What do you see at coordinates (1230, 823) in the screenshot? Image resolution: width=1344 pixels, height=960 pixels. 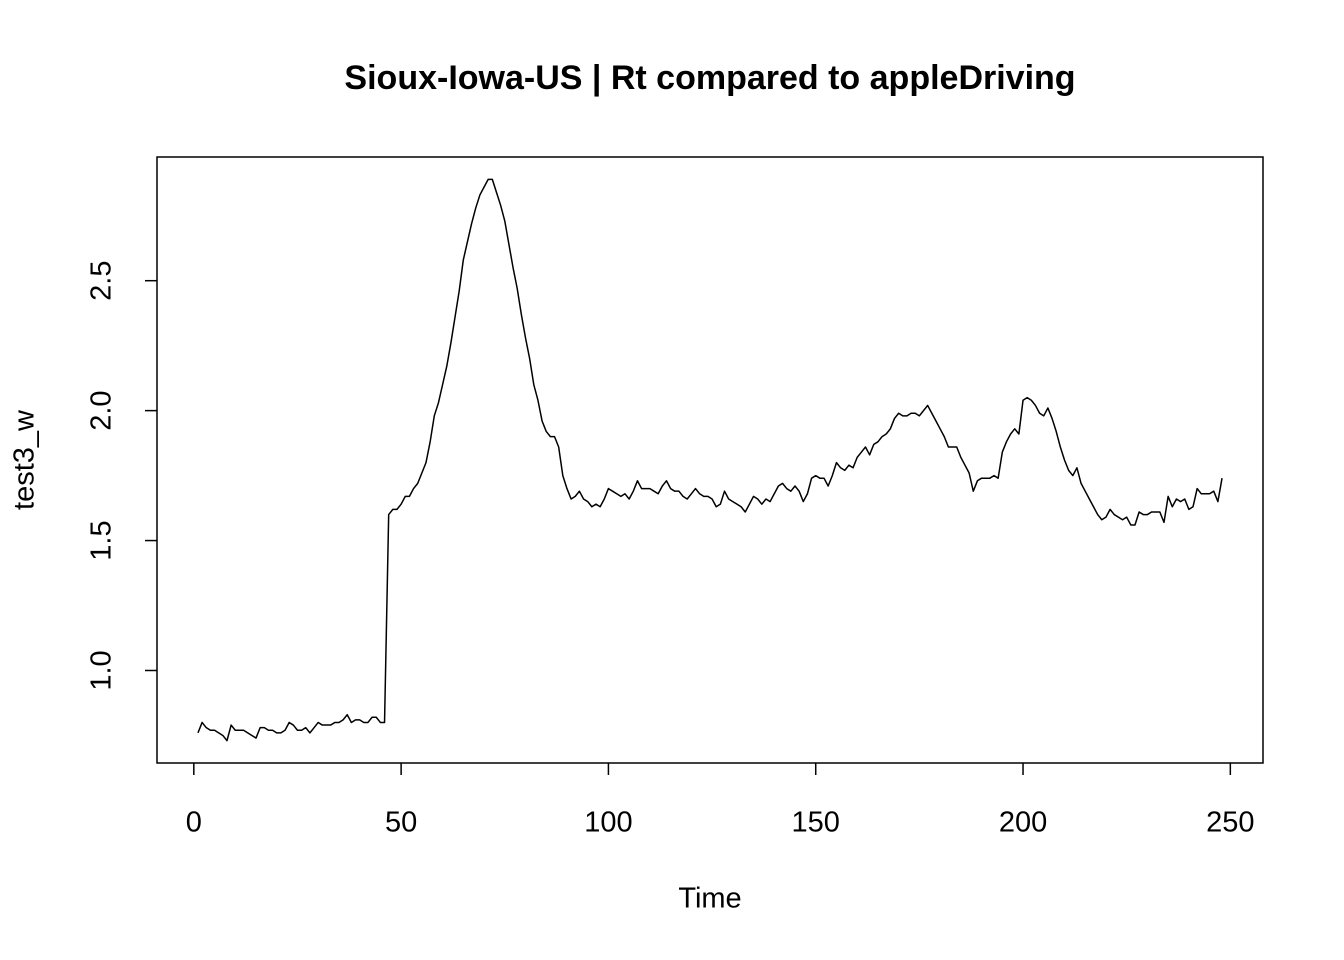 I see `x-tick-label: 250` at bounding box center [1230, 823].